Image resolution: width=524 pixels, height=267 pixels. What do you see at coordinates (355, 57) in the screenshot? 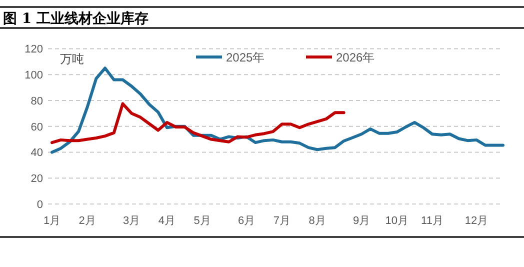
I see `legend-label: 2026年` at bounding box center [355, 57].